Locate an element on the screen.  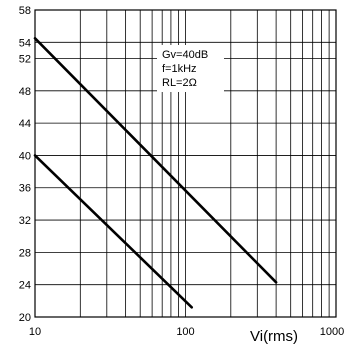
y-tick-label: 24 is located at coordinates (25, 286).